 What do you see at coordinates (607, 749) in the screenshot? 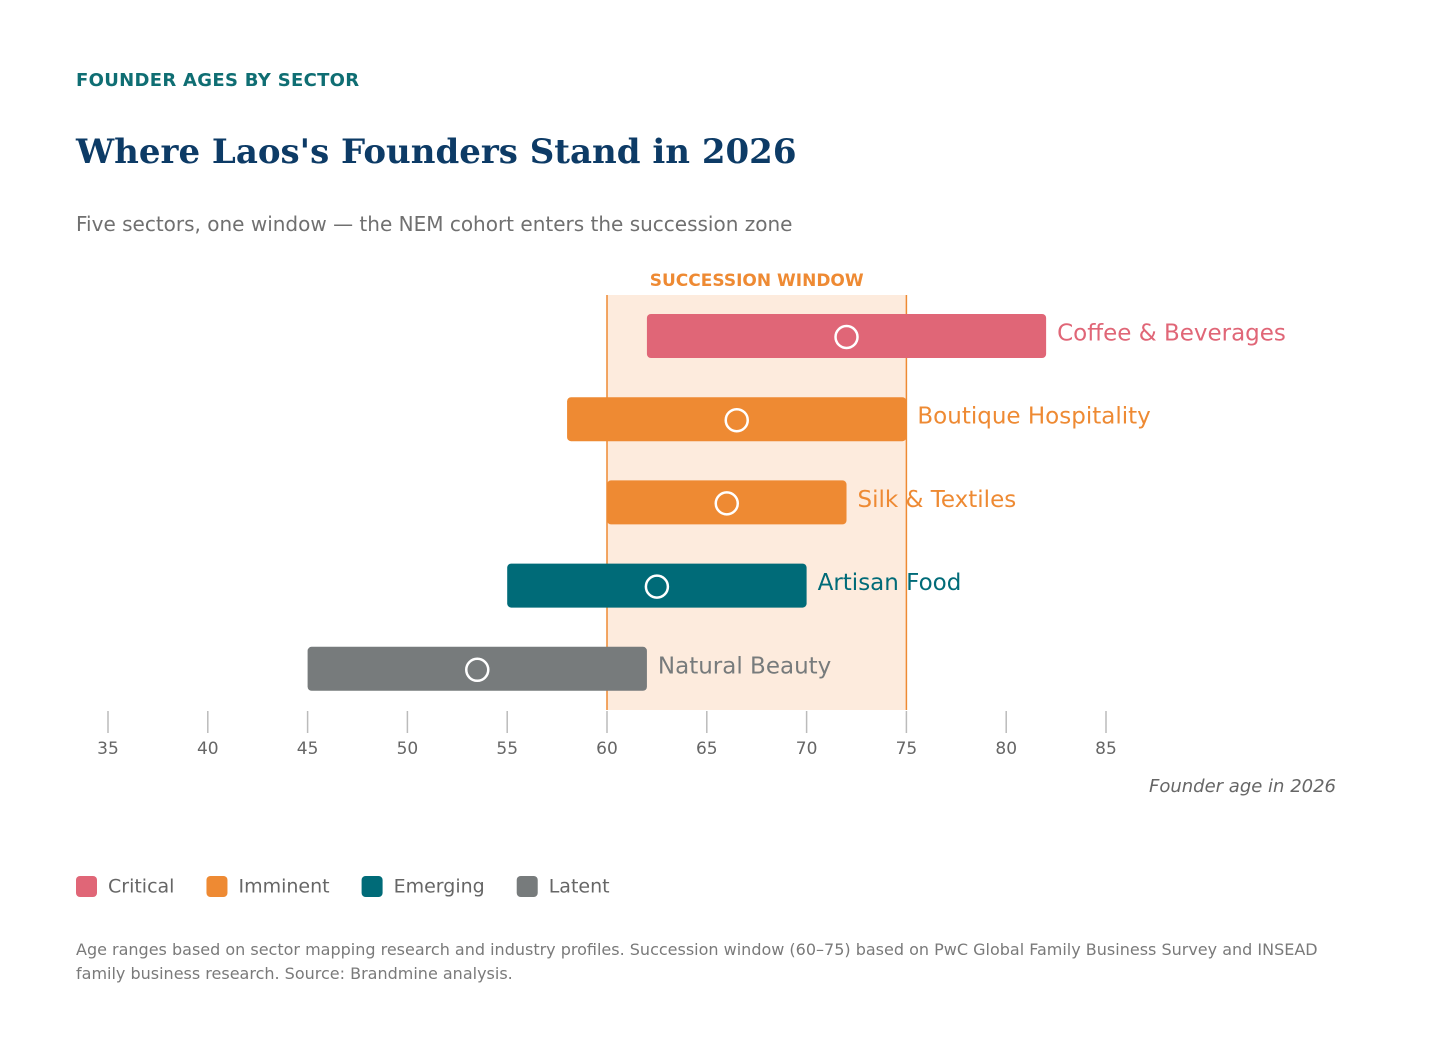
I see `x-tick-label: 60` at bounding box center [607, 749].